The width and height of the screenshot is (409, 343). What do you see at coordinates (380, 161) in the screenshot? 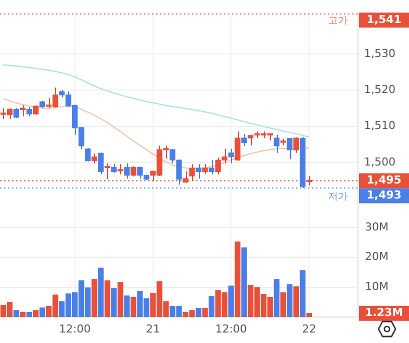
I see `y-tick-label: 1,500` at bounding box center [380, 161].